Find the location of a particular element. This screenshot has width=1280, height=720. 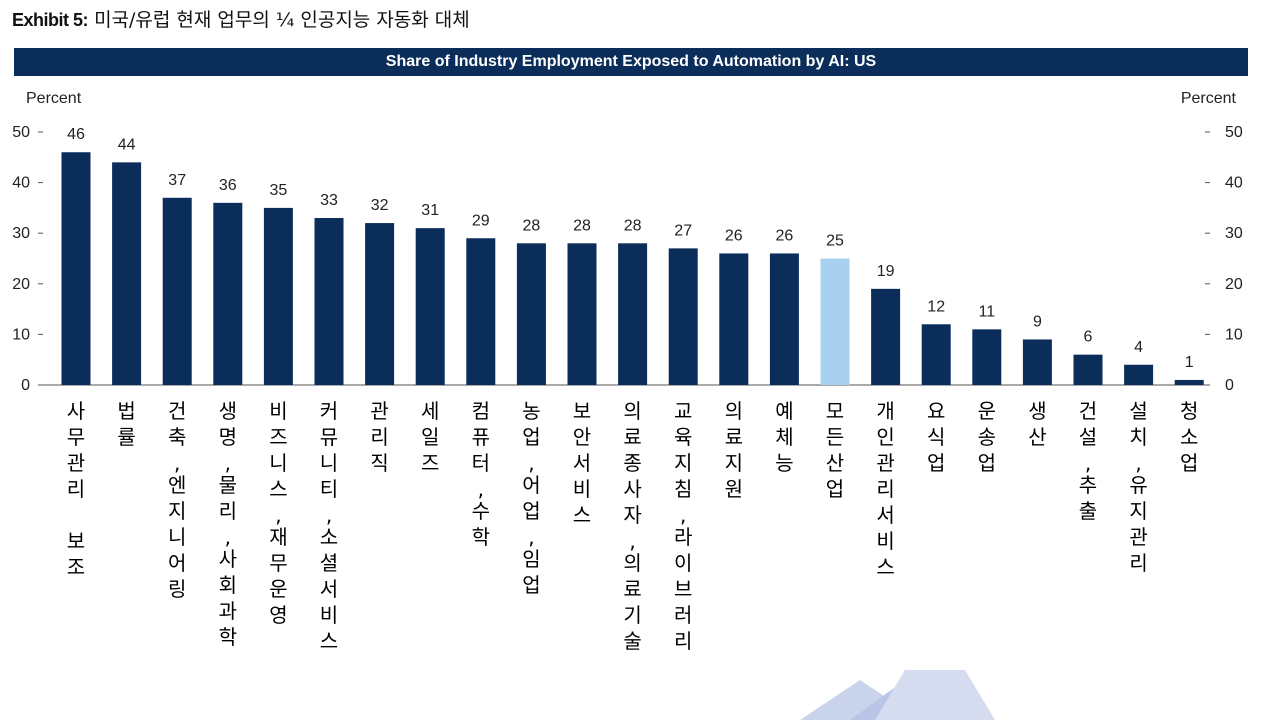

left-tick-label: 30 is located at coordinates (21, 233).